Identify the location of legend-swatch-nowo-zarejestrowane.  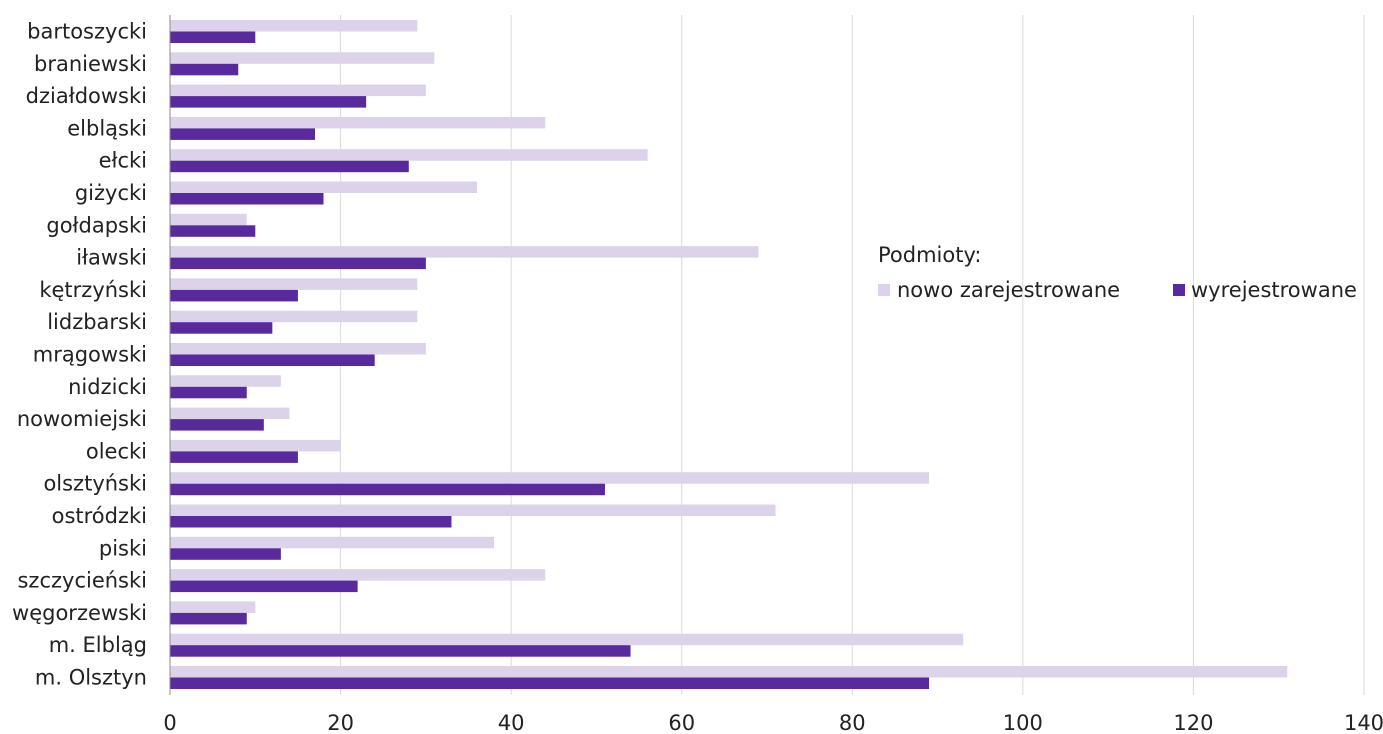
(884, 290).